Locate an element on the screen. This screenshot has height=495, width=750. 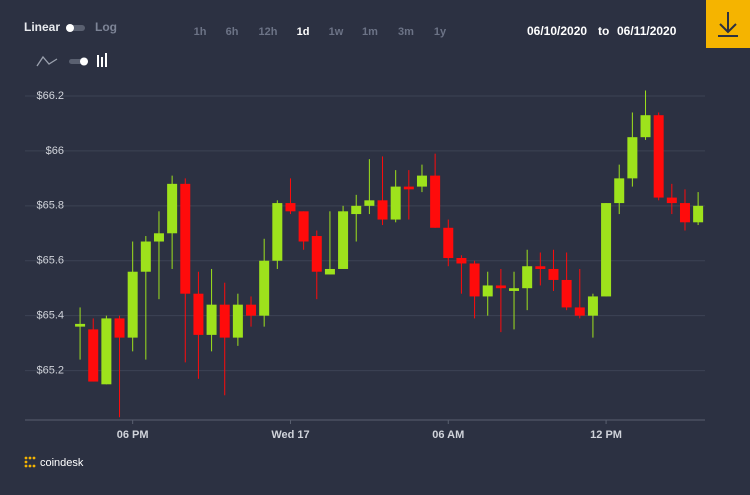
brand-name: coindesk is located at coordinates (62, 463).